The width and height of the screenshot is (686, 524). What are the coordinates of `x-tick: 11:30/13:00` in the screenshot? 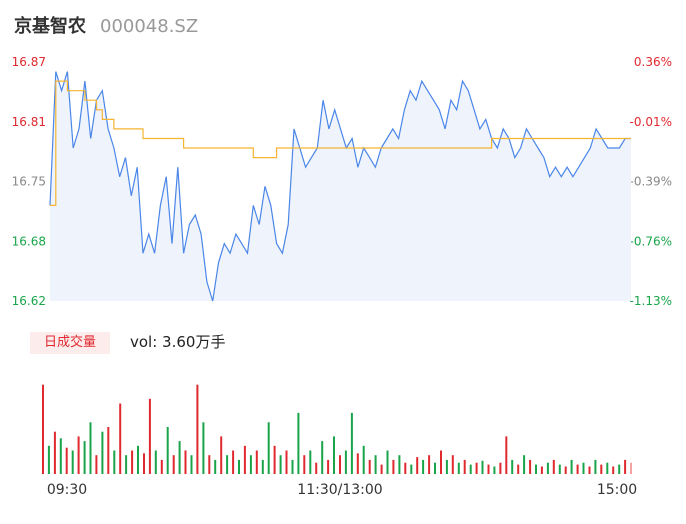 It's located at (339, 490).